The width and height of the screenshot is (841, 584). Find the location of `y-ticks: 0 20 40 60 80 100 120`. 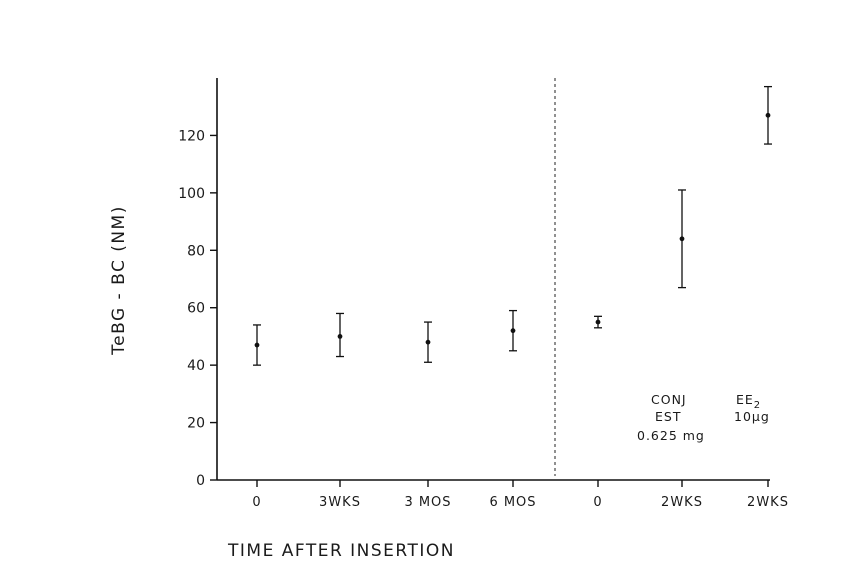

y-ticks: 0 20 40 60 80 100 120 is located at coordinates (197, 308).